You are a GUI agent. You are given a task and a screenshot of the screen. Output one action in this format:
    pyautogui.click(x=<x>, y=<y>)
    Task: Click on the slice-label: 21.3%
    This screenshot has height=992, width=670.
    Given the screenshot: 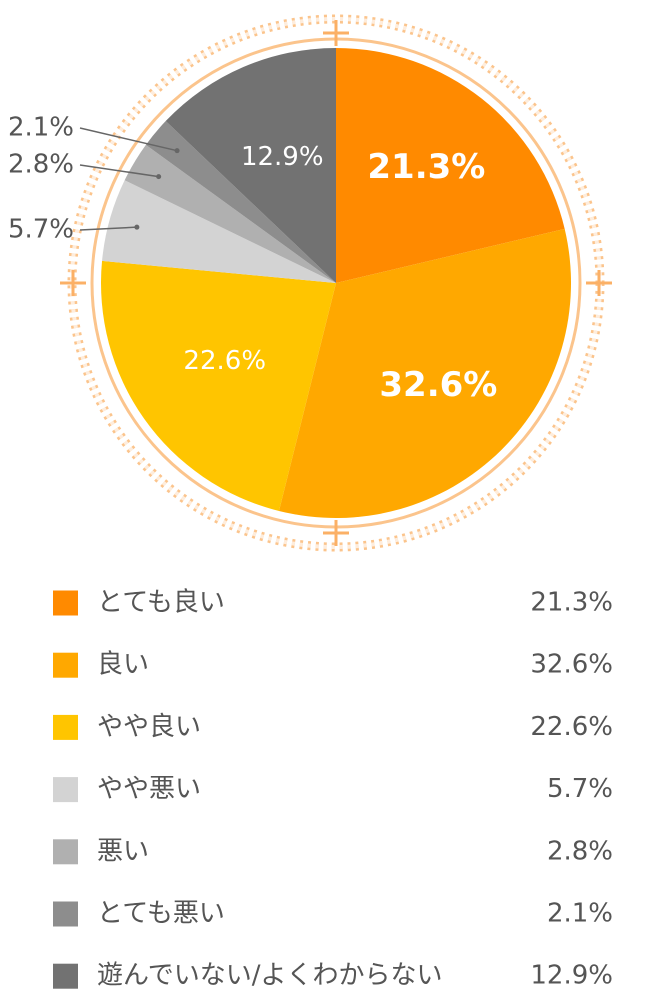 What is the action you would take?
    pyautogui.click(x=426, y=167)
    